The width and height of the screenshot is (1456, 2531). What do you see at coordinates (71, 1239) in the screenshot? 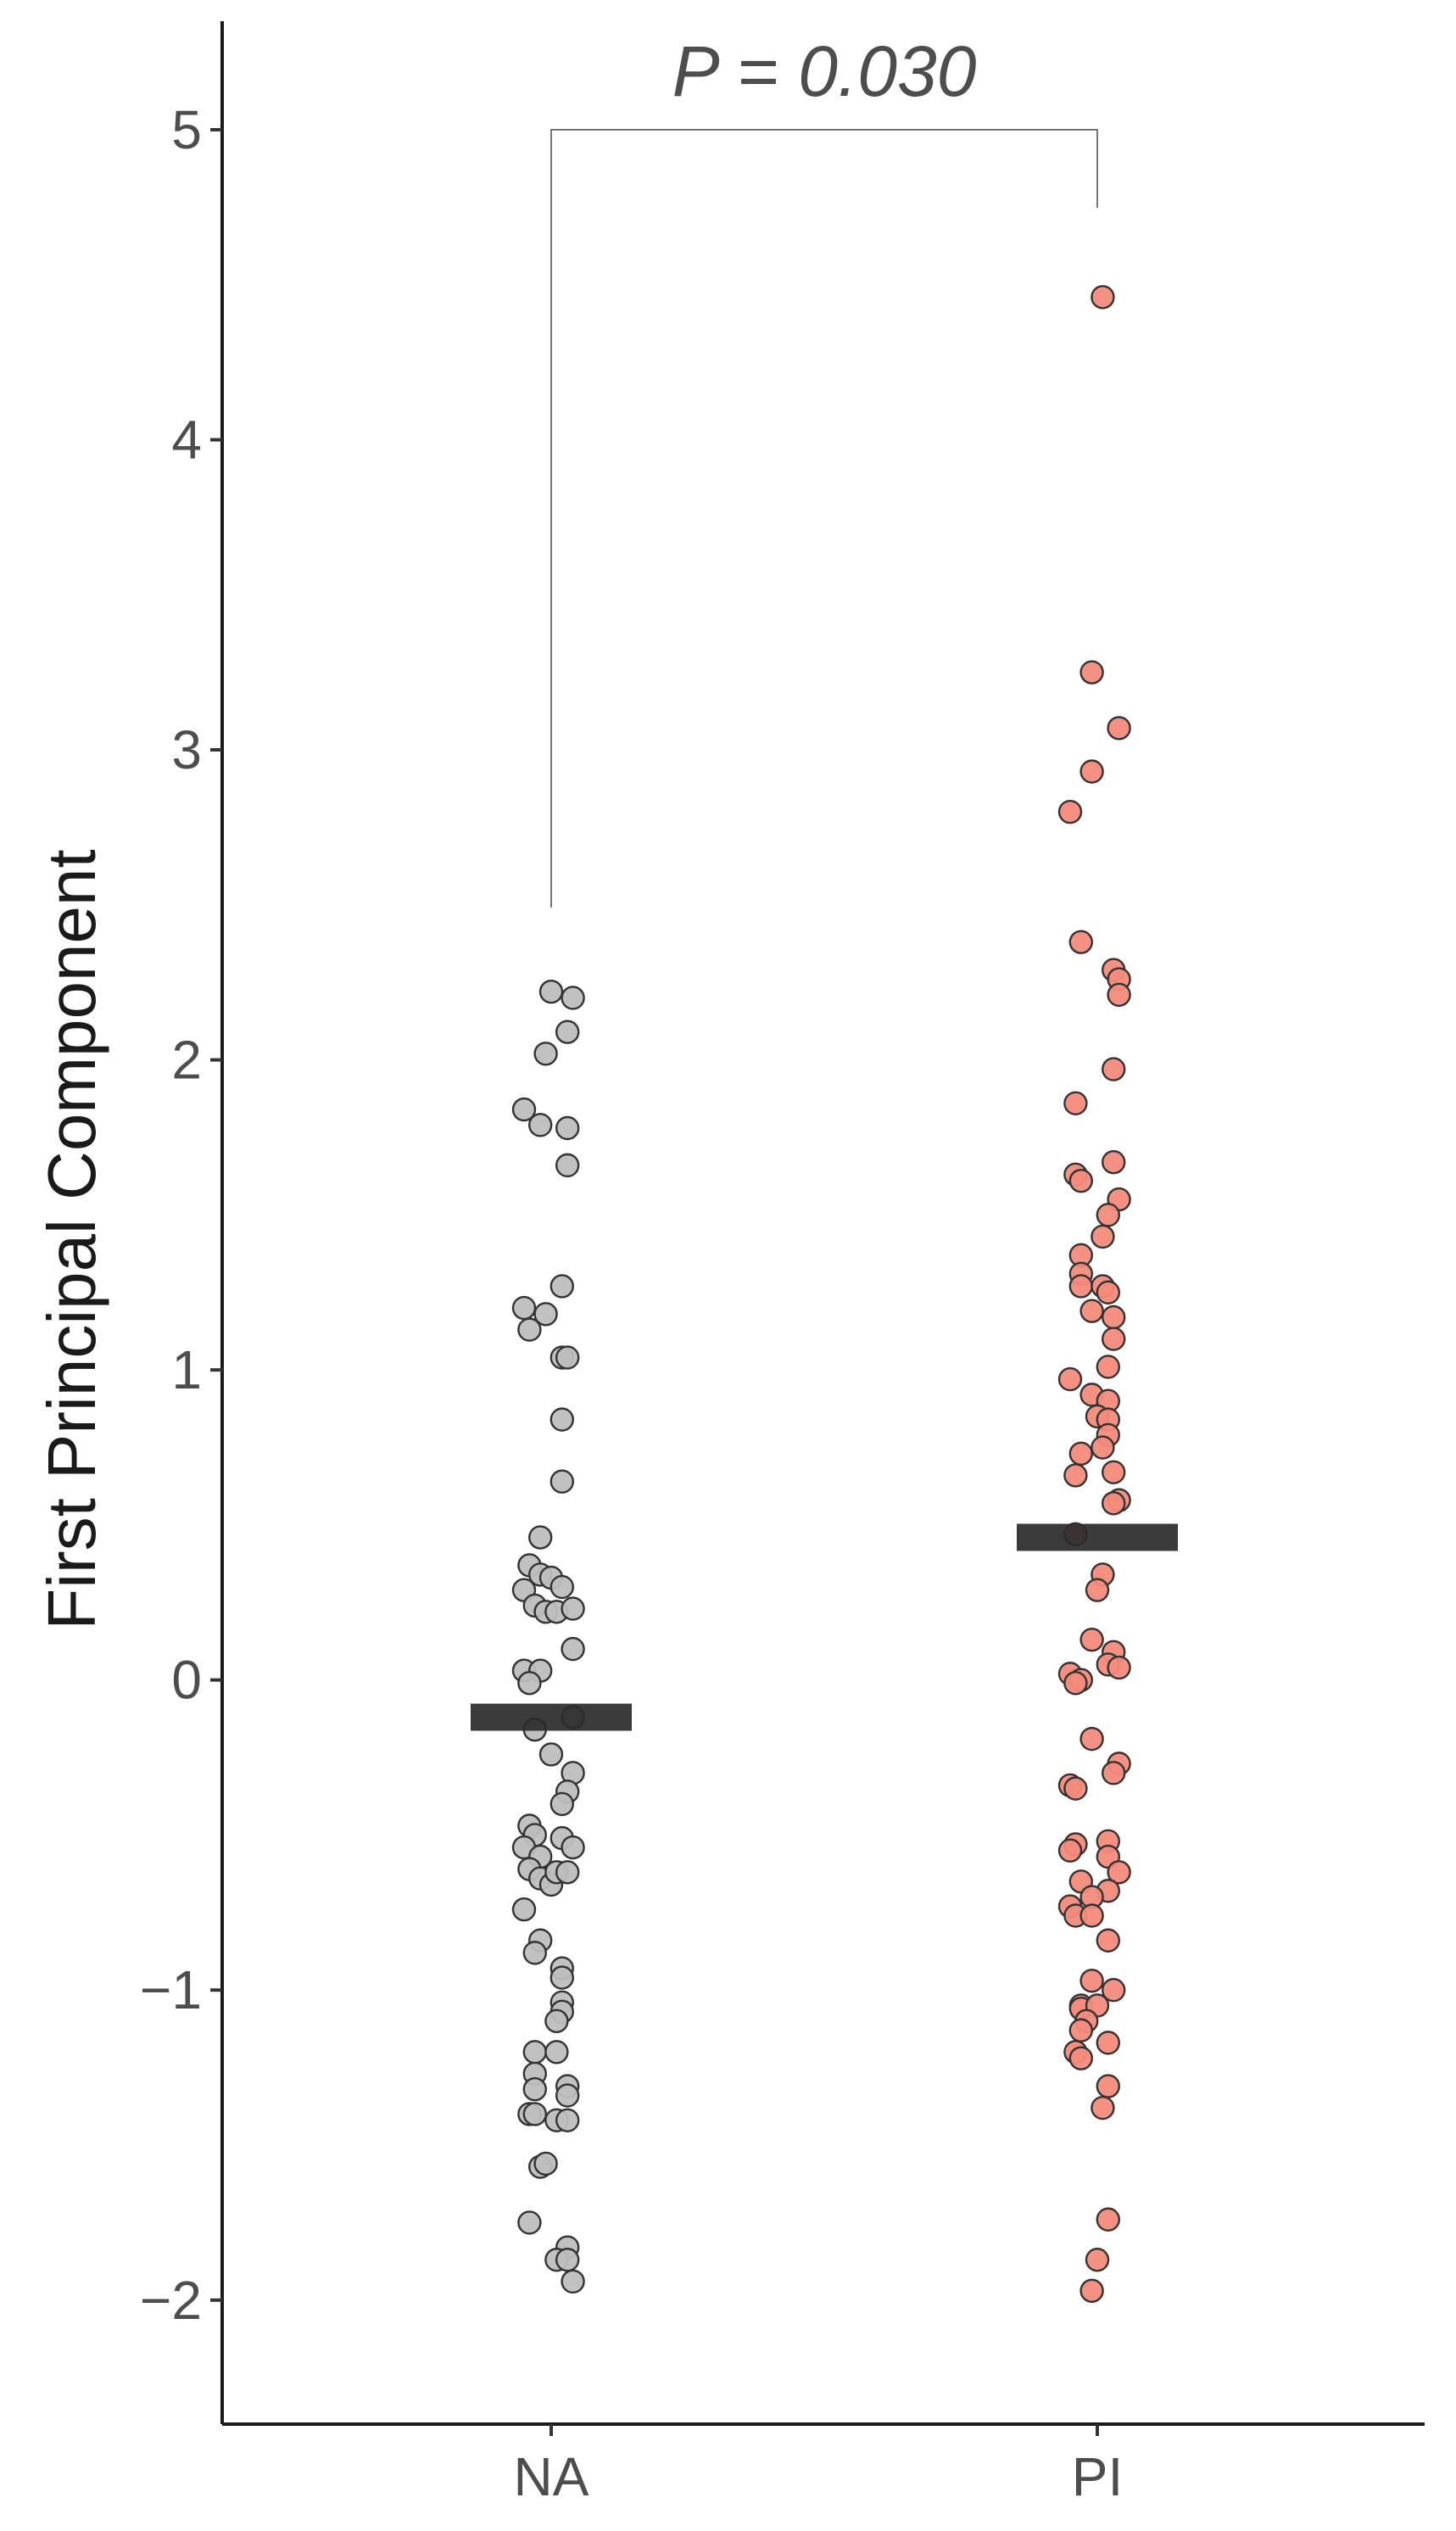
I see `y-axis-title: First Principal Component` at bounding box center [71, 1239].